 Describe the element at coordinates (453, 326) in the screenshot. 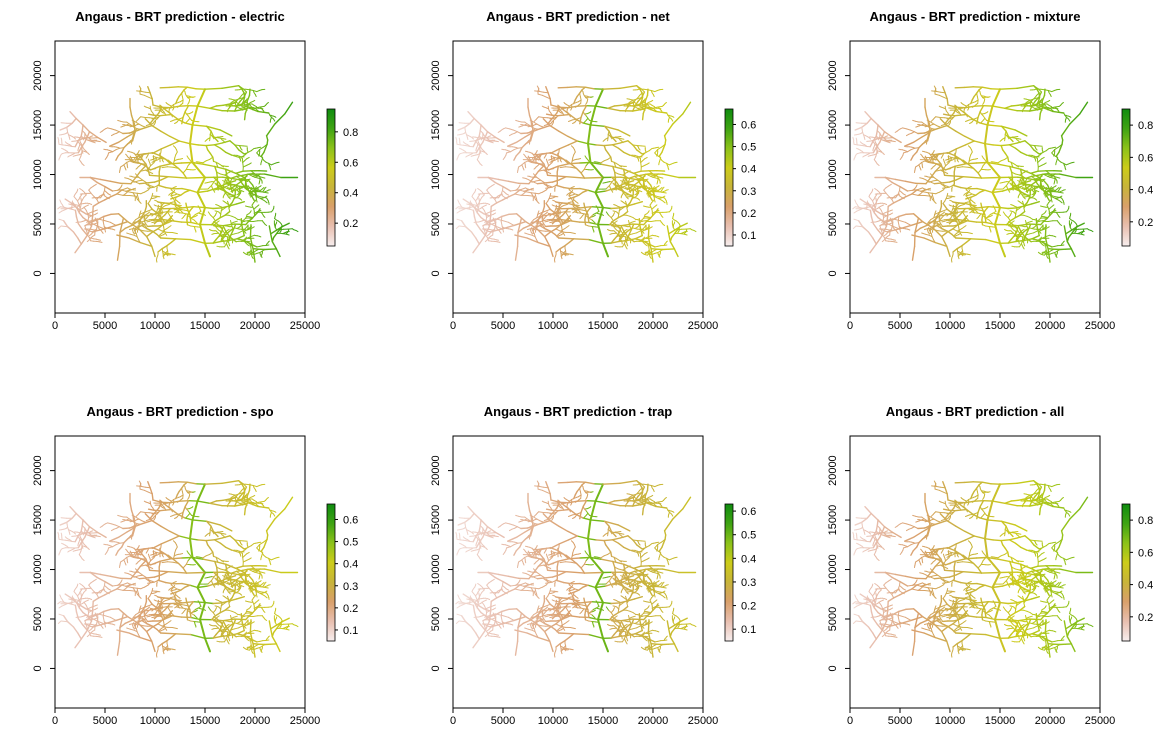

I see `x-tick-label: 0` at that location.